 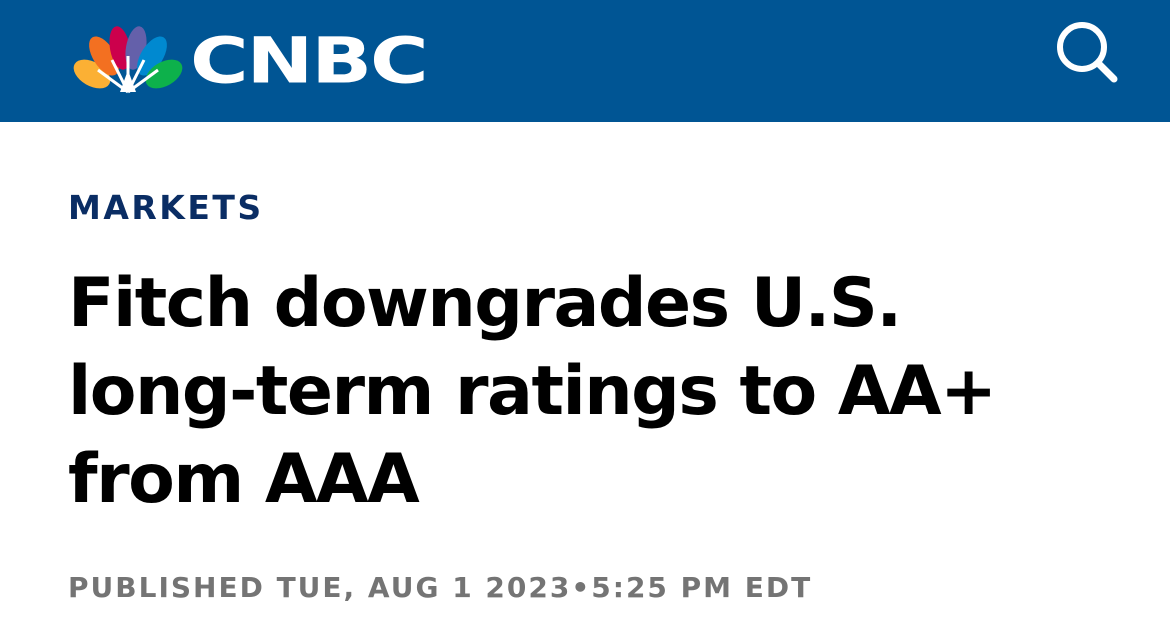 What do you see at coordinates (320, 587) in the screenshot?
I see `published-date: PUBLISHED TUE, AUG 1 2023` at bounding box center [320, 587].